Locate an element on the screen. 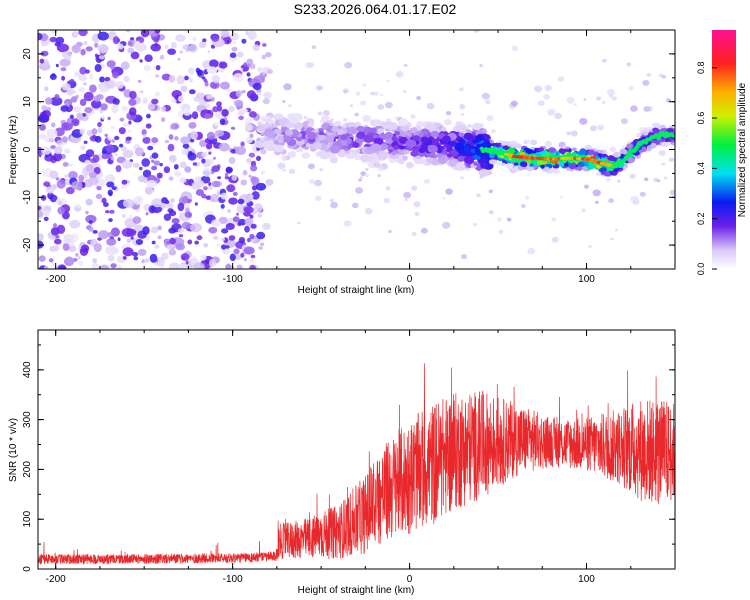 Image resolution: width=750 pixels, height=600 pixels. y-tick-label: -10 is located at coordinates (27, 197).